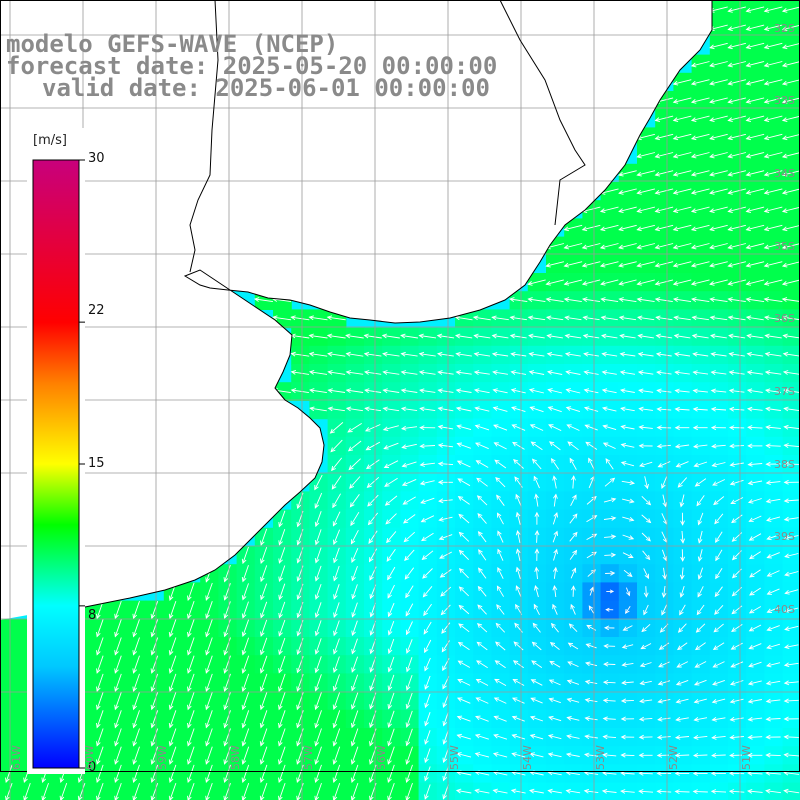  What do you see at coordinates (454, 757) in the screenshot?
I see `lon-label: 55W` at bounding box center [454, 757].